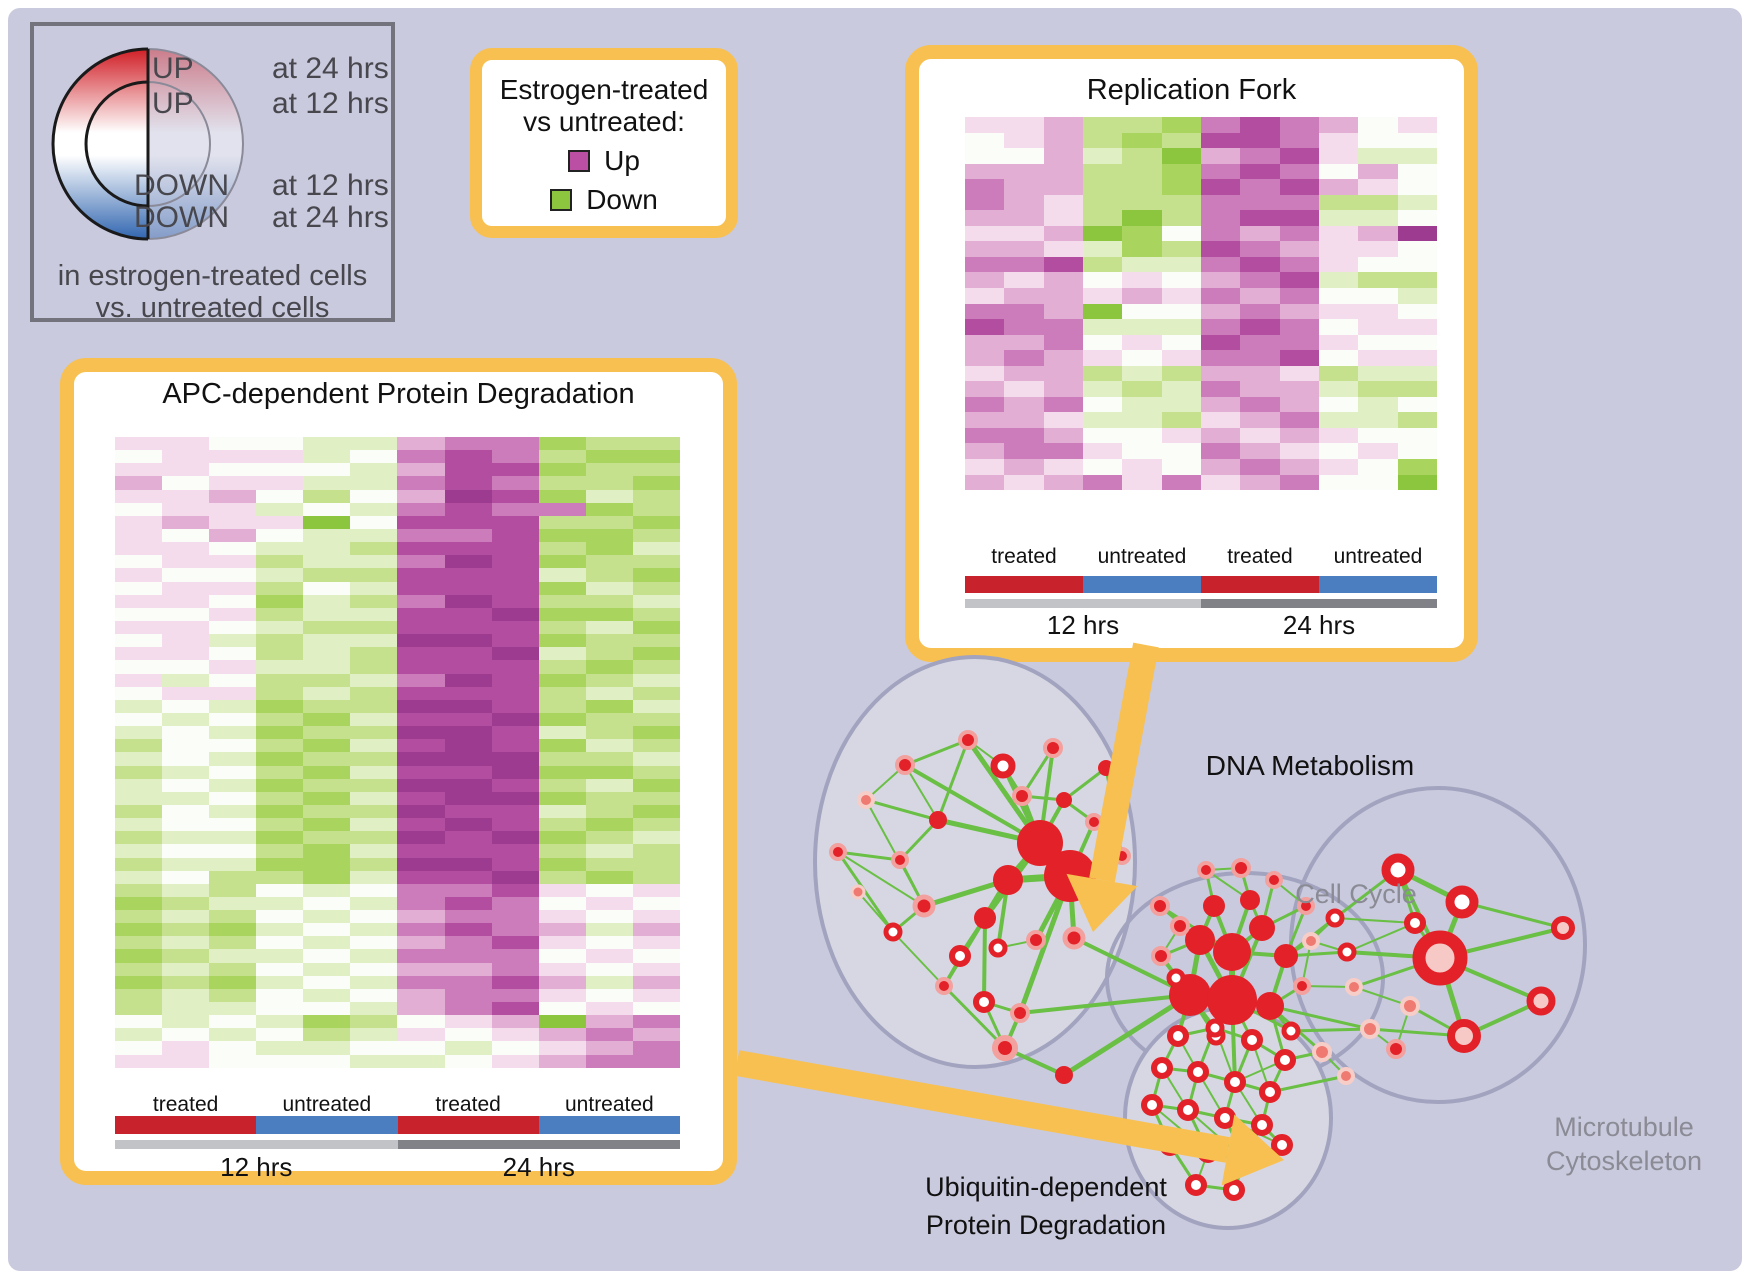 The height and width of the screenshot is (1279, 1750). Describe the element at coordinates (622, 200) in the screenshot. I see `down-label: Down` at that location.